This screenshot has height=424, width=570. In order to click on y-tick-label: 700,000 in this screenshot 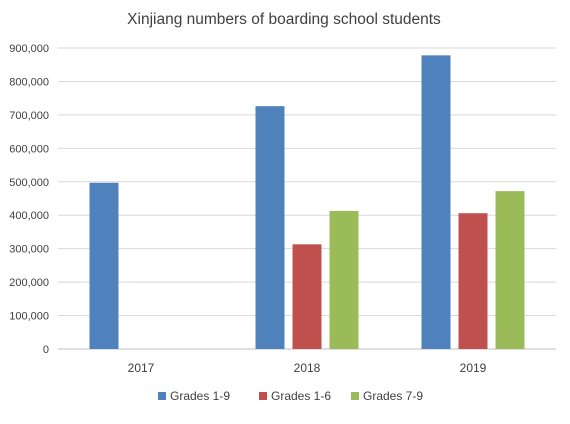, I will do `click(29, 116)`.